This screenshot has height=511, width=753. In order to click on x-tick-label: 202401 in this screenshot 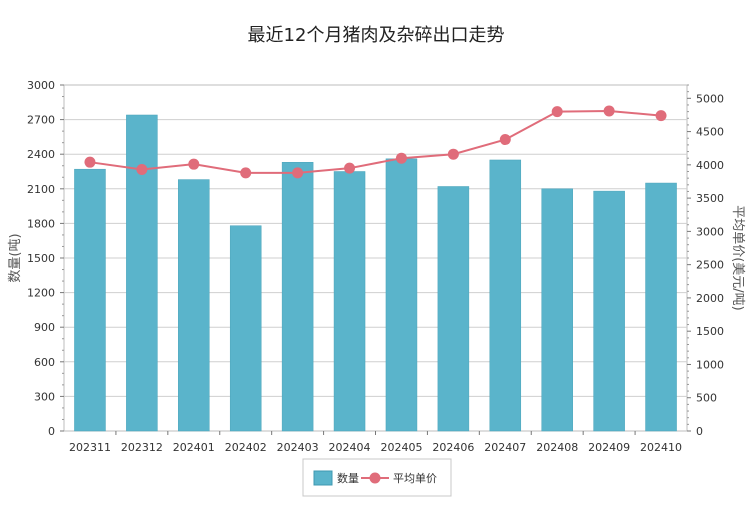, I will do `click(194, 447)`.